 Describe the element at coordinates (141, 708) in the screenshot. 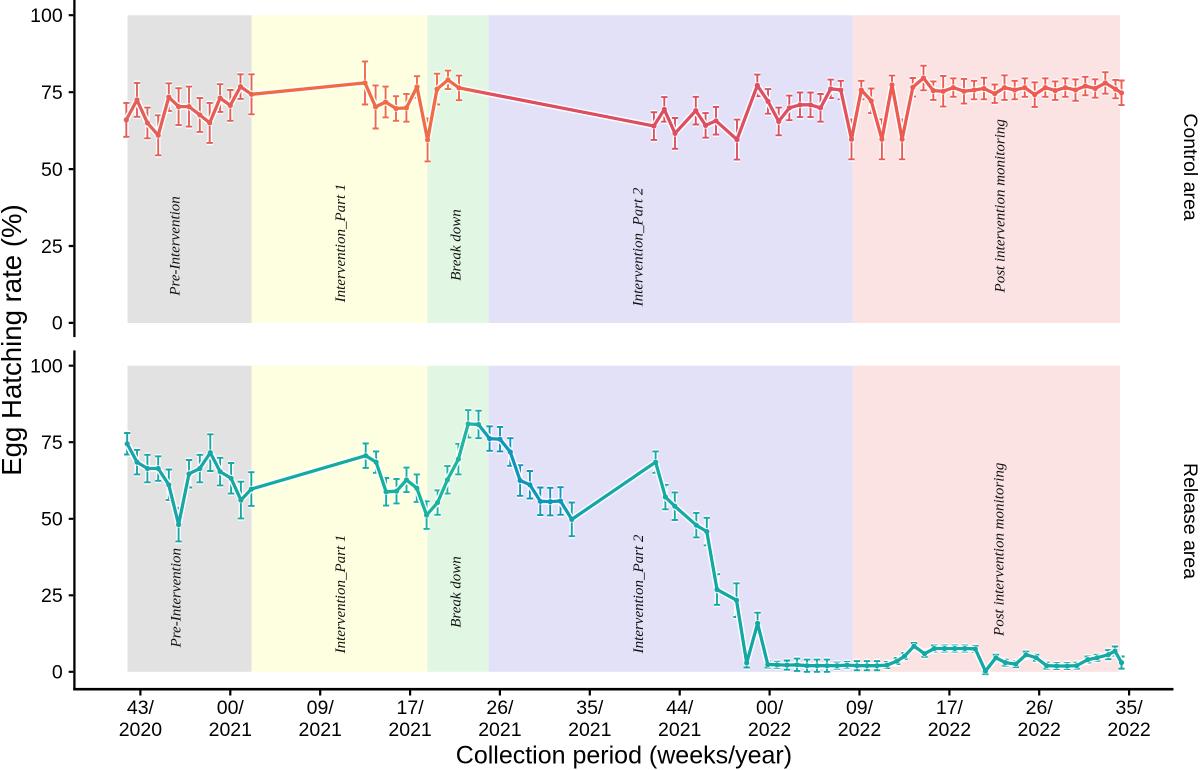

I see `svg-text: 43/` at that location.